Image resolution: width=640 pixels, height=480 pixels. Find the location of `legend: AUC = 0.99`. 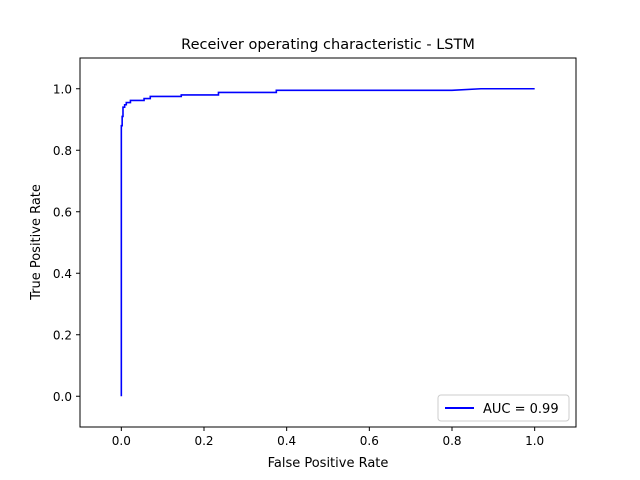

legend: AUC = 0.99 is located at coordinates (503, 408).